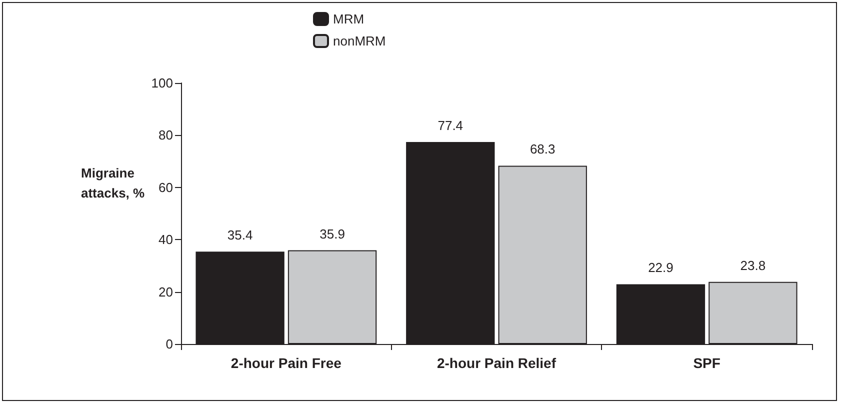 The height and width of the screenshot is (407, 843). Describe the element at coordinates (162, 83) in the screenshot. I see `y-tick-label: 100` at that location.